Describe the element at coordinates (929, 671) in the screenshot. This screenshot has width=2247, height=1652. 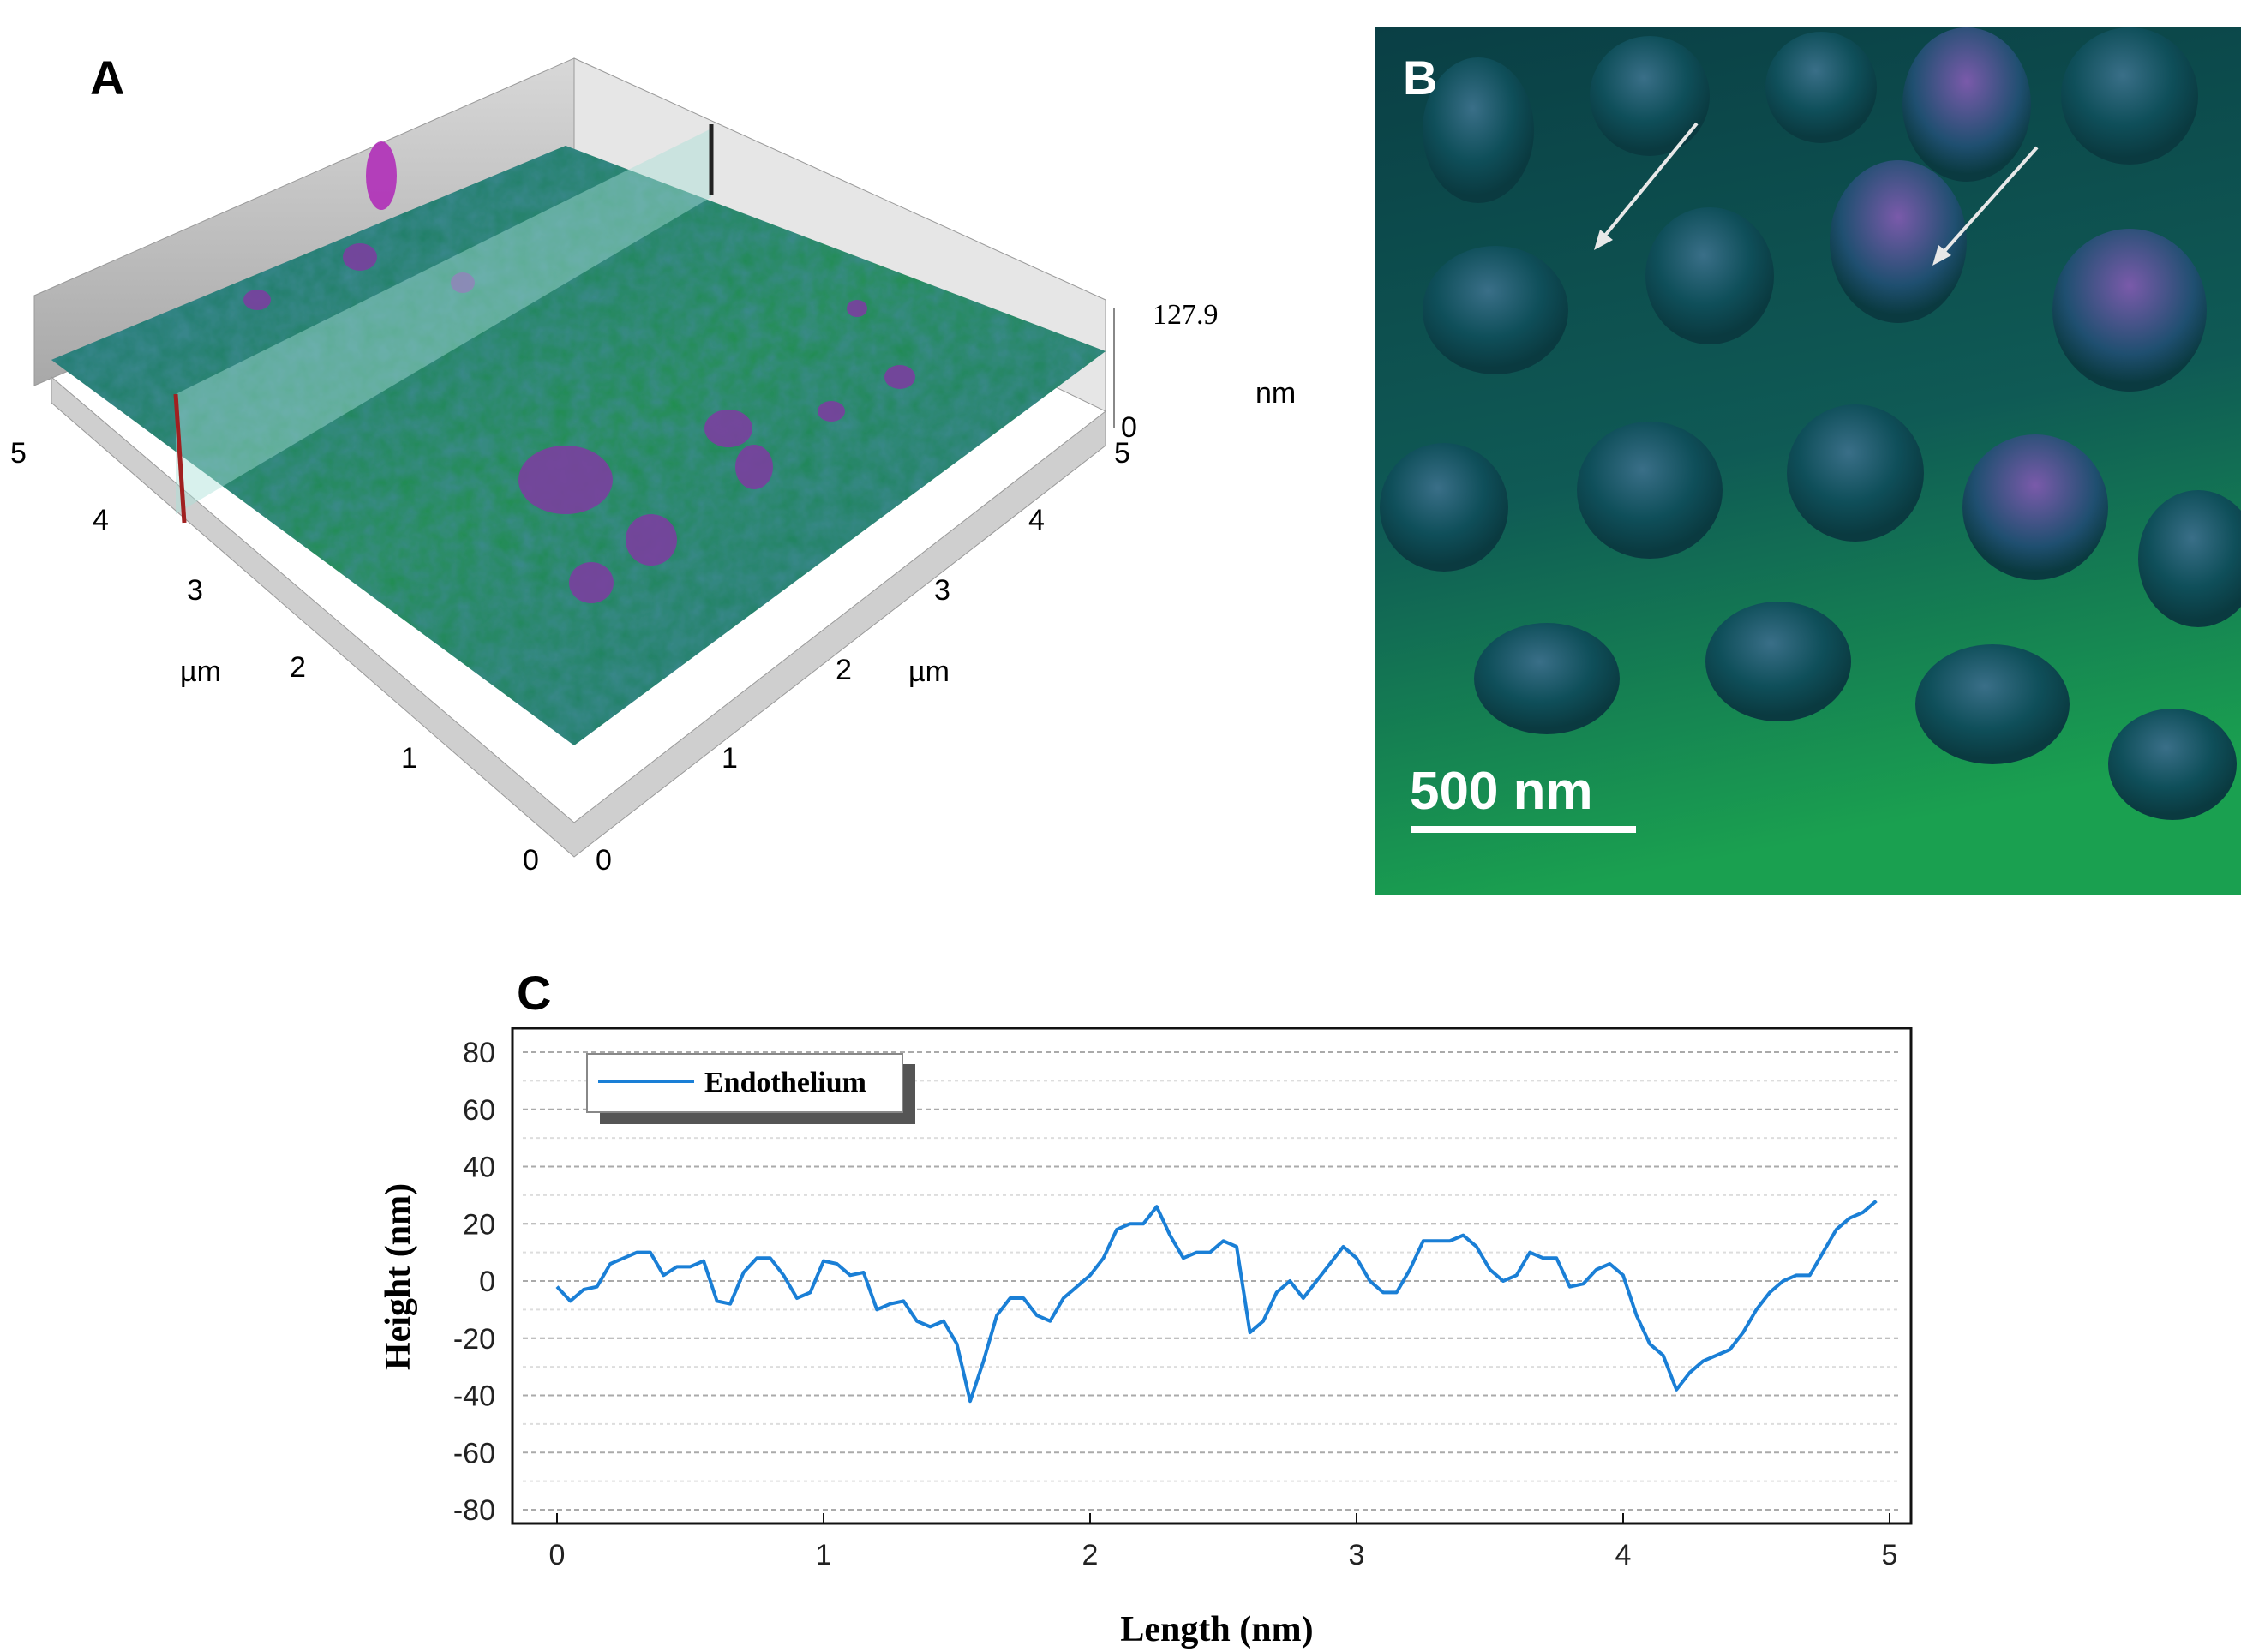
I see `right-axis-unit: µm` at that location.